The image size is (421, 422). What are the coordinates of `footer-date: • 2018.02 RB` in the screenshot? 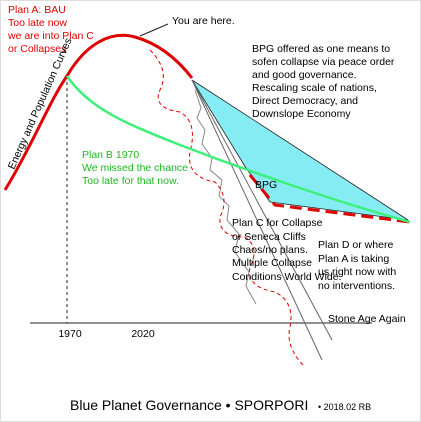 It's located at (344, 407).